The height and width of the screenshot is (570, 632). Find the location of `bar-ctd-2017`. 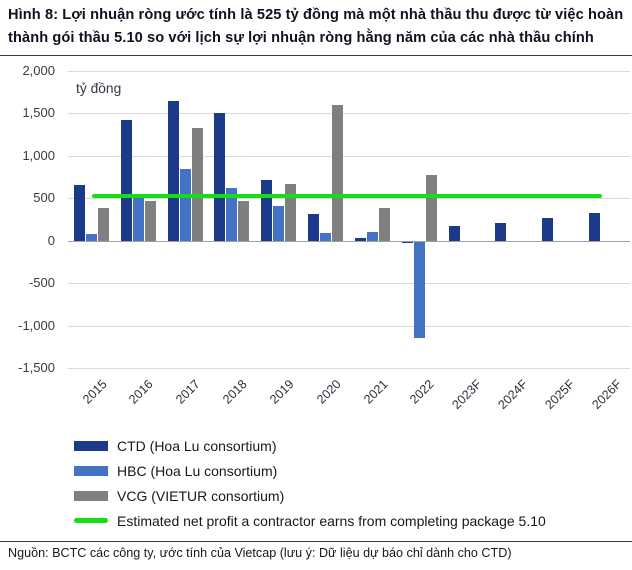

bar-ctd-2017 is located at coordinates (173, 170).